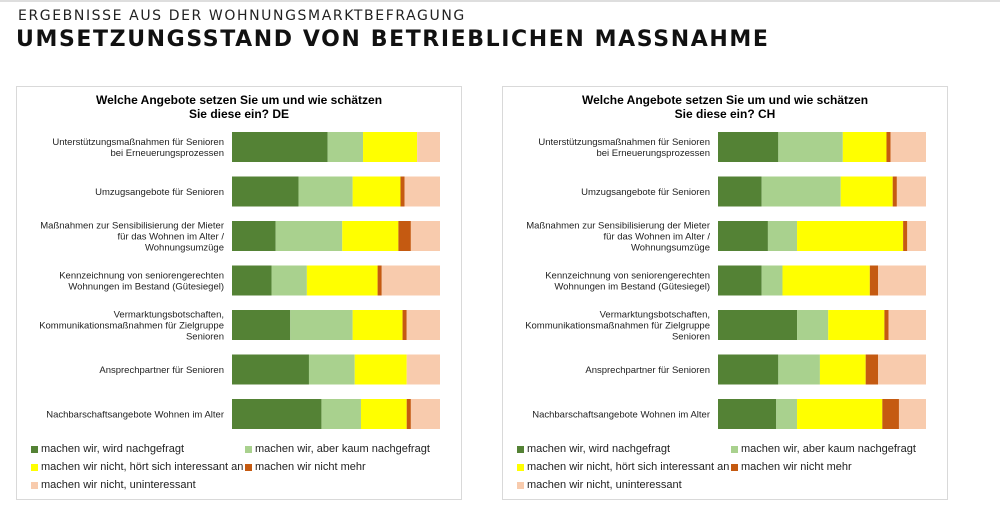 The width and height of the screenshot is (1000, 523). I want to click on category-label-line: Kennzeichnung von seniorengerechten, so click(141, 276).